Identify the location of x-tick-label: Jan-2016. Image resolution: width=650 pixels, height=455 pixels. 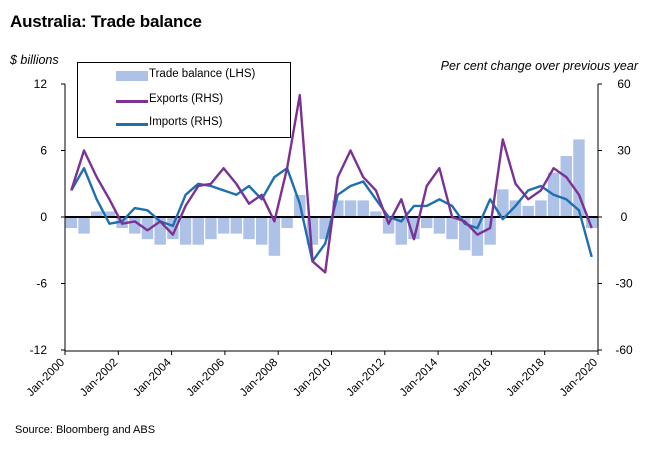
(472, 378).